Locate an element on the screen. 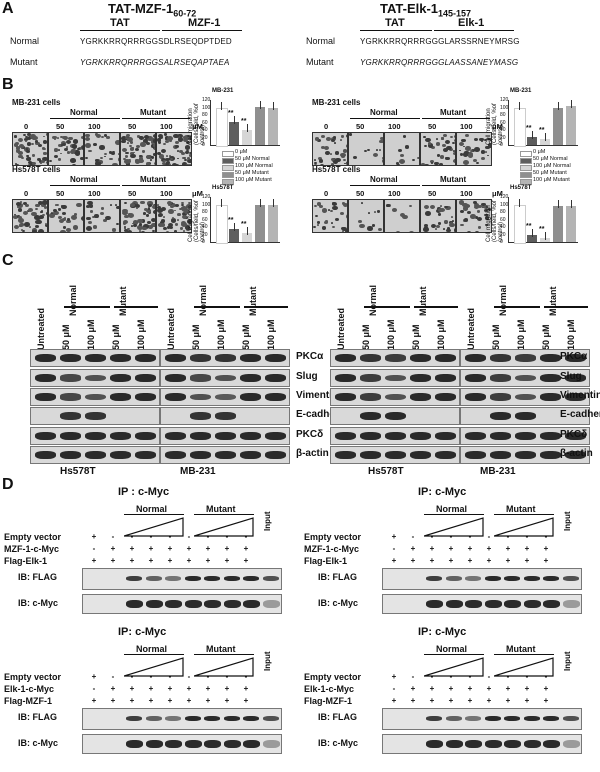 The image size is (600, 772). dose-label: 0 is located at coordinates (26, 126).